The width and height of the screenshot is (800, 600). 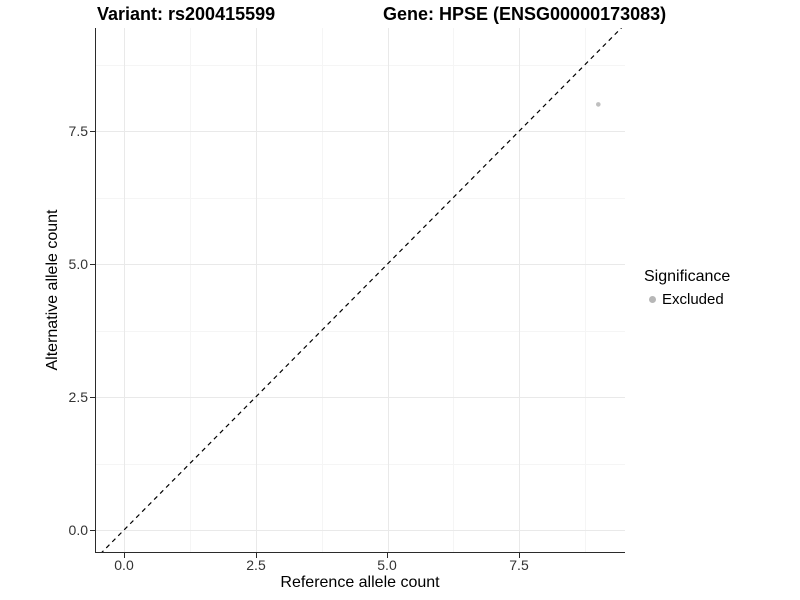 I want to click on legend-point-swatch-icon, so click(x=652, y=299).